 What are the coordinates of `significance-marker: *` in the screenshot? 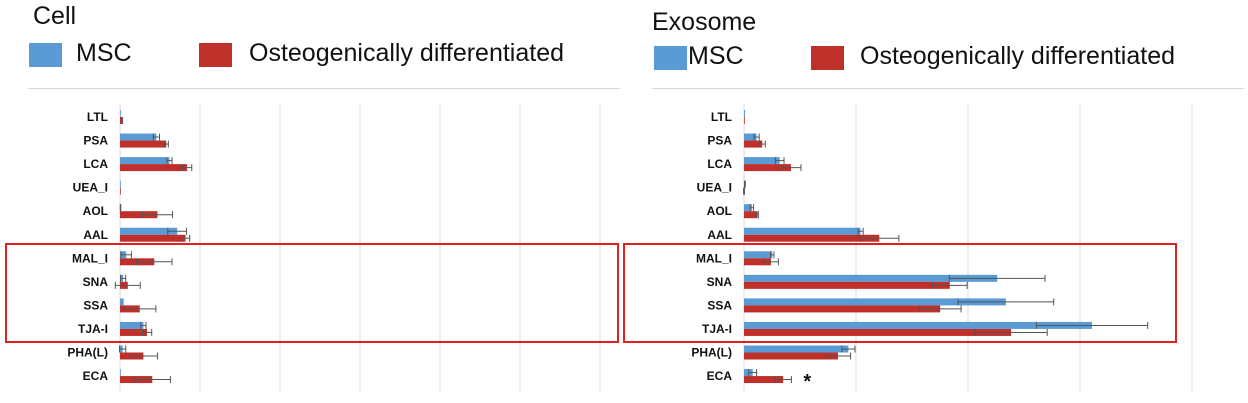 It's located at (807, 382).